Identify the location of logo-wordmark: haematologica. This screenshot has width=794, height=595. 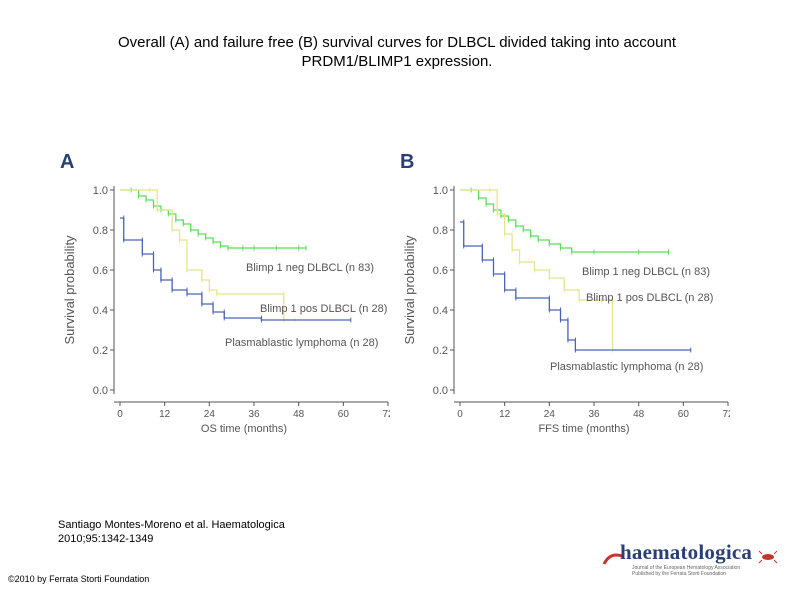
(686, 552).